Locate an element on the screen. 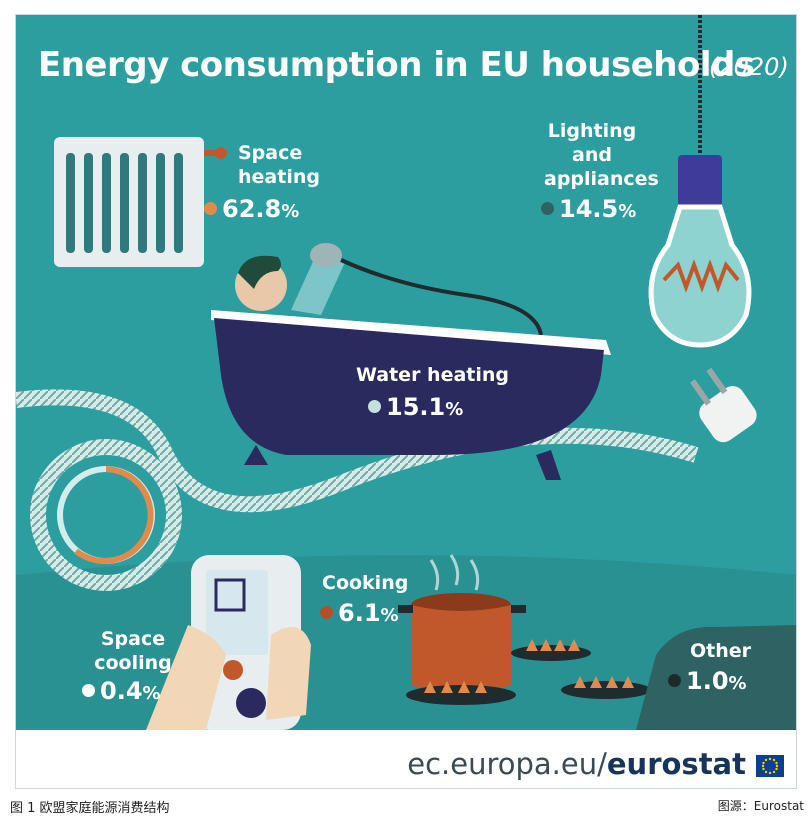 The width and height of the screenshot is (812, 816). eurostat-link: ec.europa.eu/eurostat is located at coordinates (576, 764).